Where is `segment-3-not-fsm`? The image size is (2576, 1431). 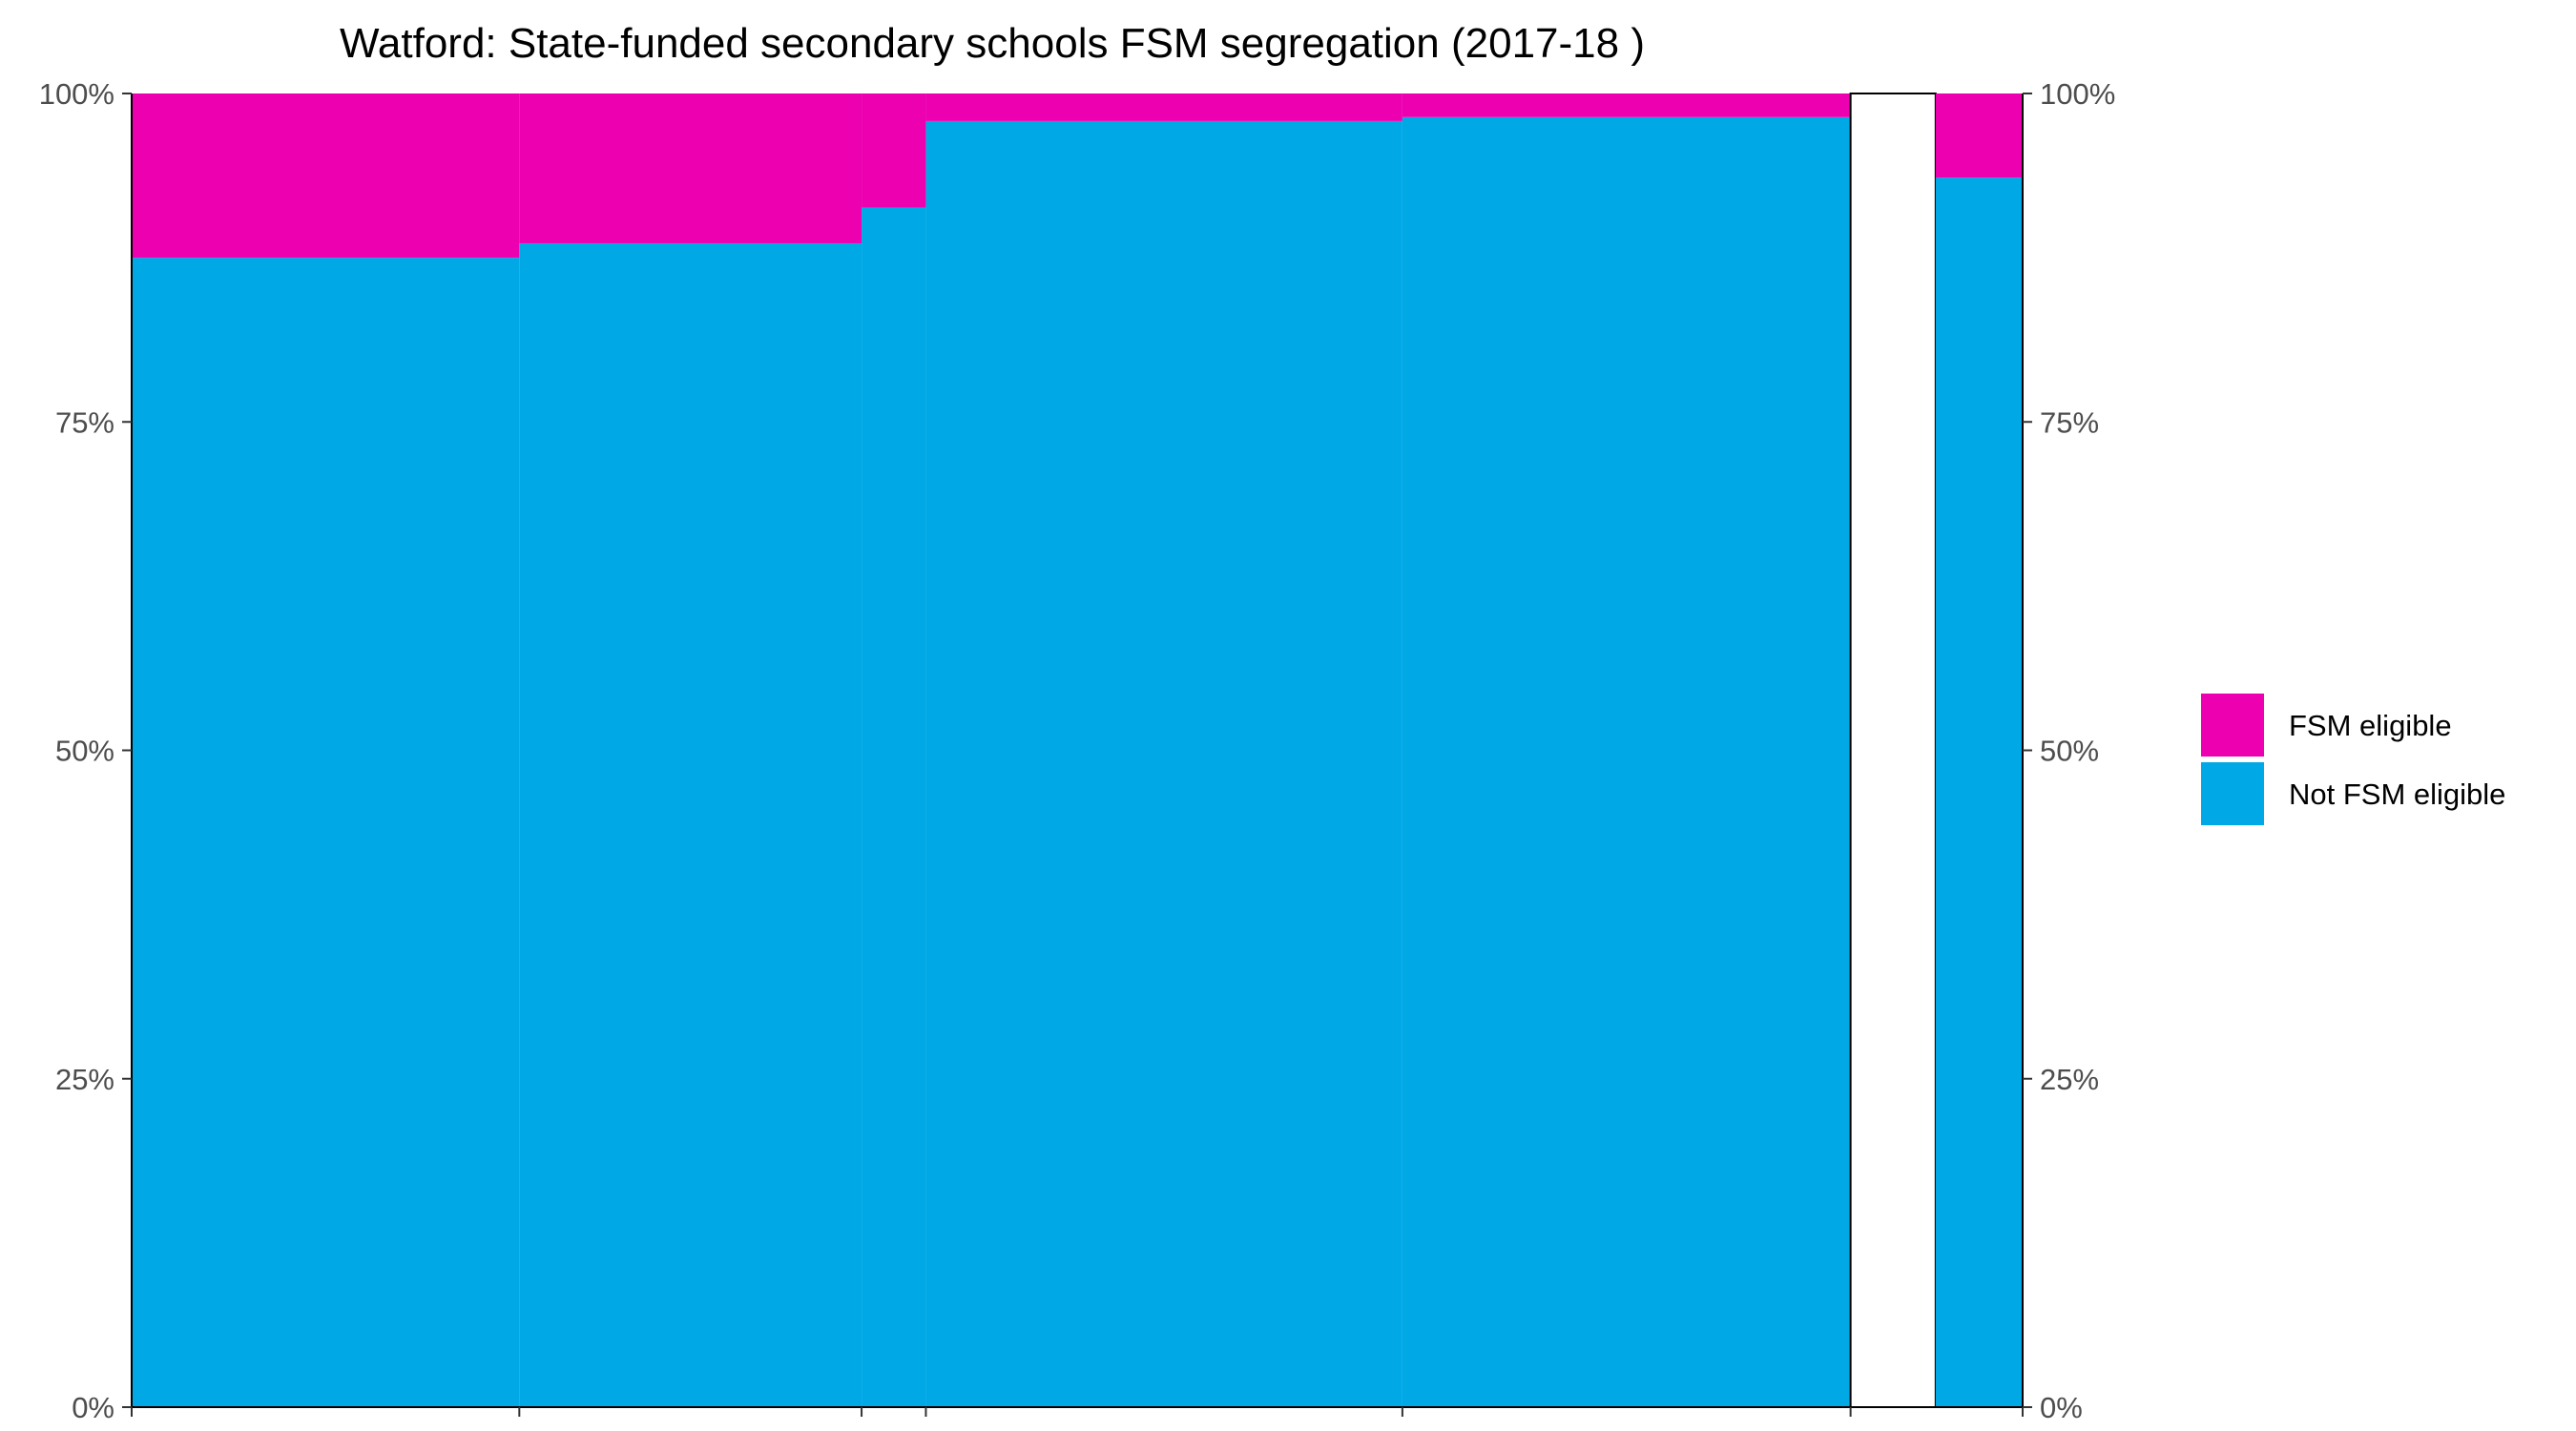 segment-3-not-fsm is located at coordinates (894, 808).